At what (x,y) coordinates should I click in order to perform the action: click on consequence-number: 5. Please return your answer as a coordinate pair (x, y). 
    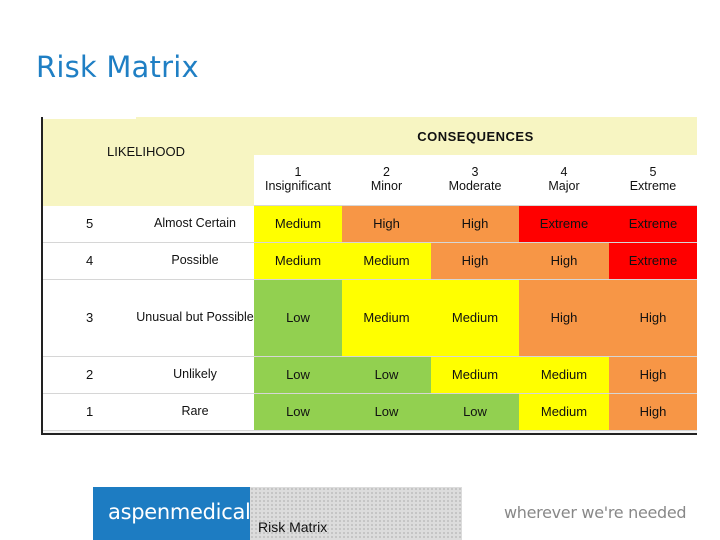
    Looking at the image, I should click on (653, 172).